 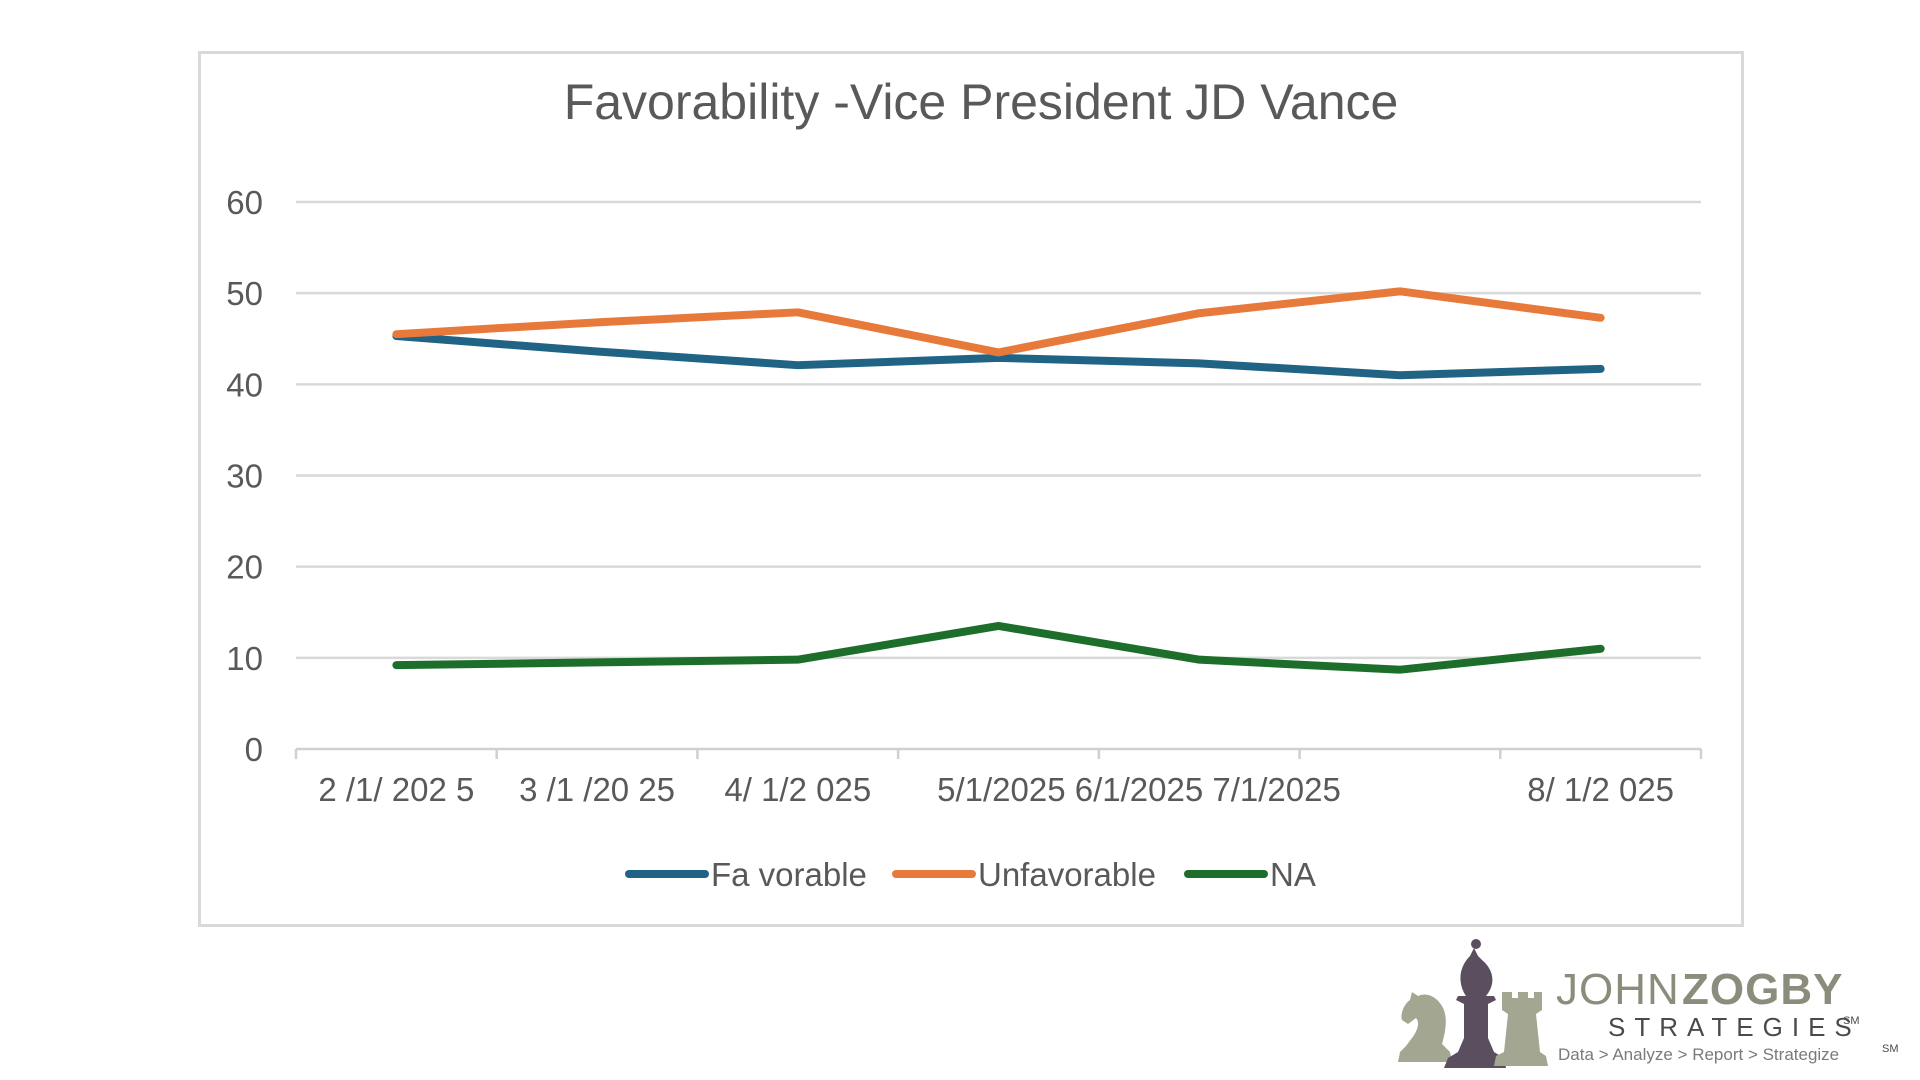 I want to click on x-tick-label: 5/1/2025 6/1/2025 7/1/2025, so click(x=1139, y=789).